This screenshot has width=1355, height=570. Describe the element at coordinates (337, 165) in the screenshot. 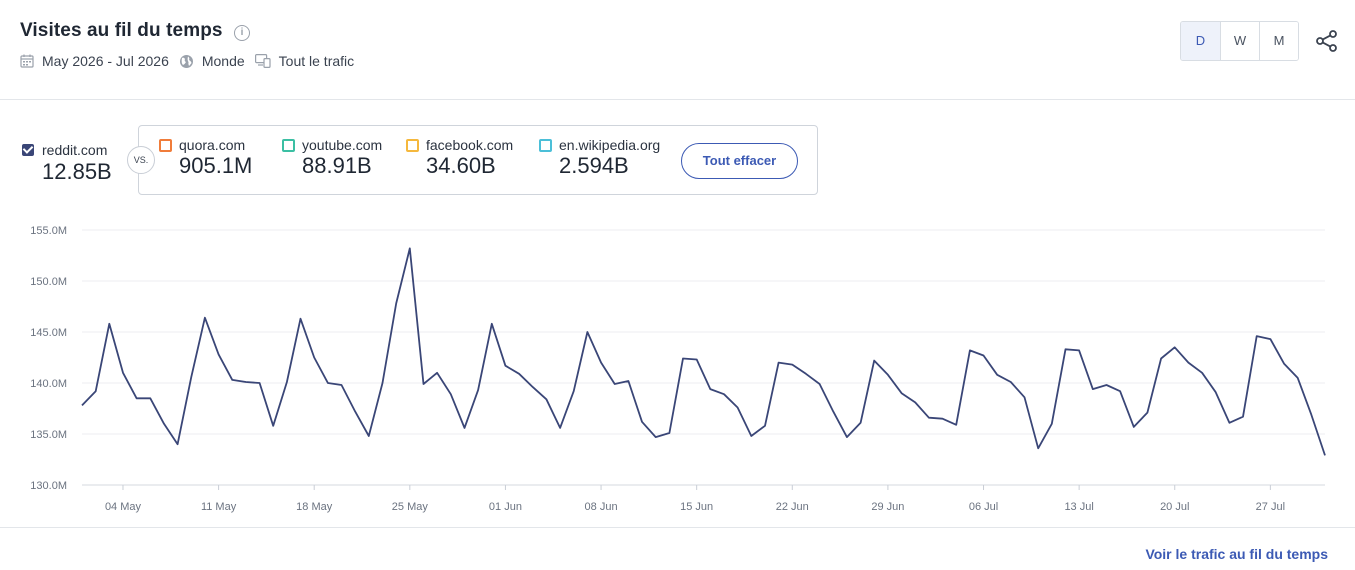

I see `competitor-value: 88.91B` at that location.